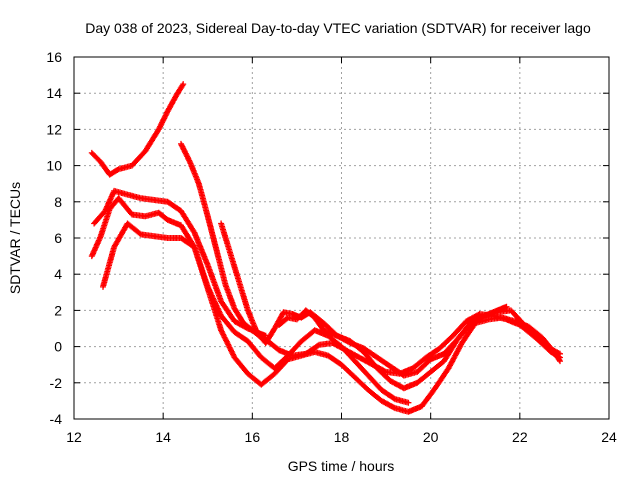  What do you see at coordinates (15, 238) in the screenshot?
I see `y-axis-label: SDTVAR / TECUs` at bounding box center [15, 238].